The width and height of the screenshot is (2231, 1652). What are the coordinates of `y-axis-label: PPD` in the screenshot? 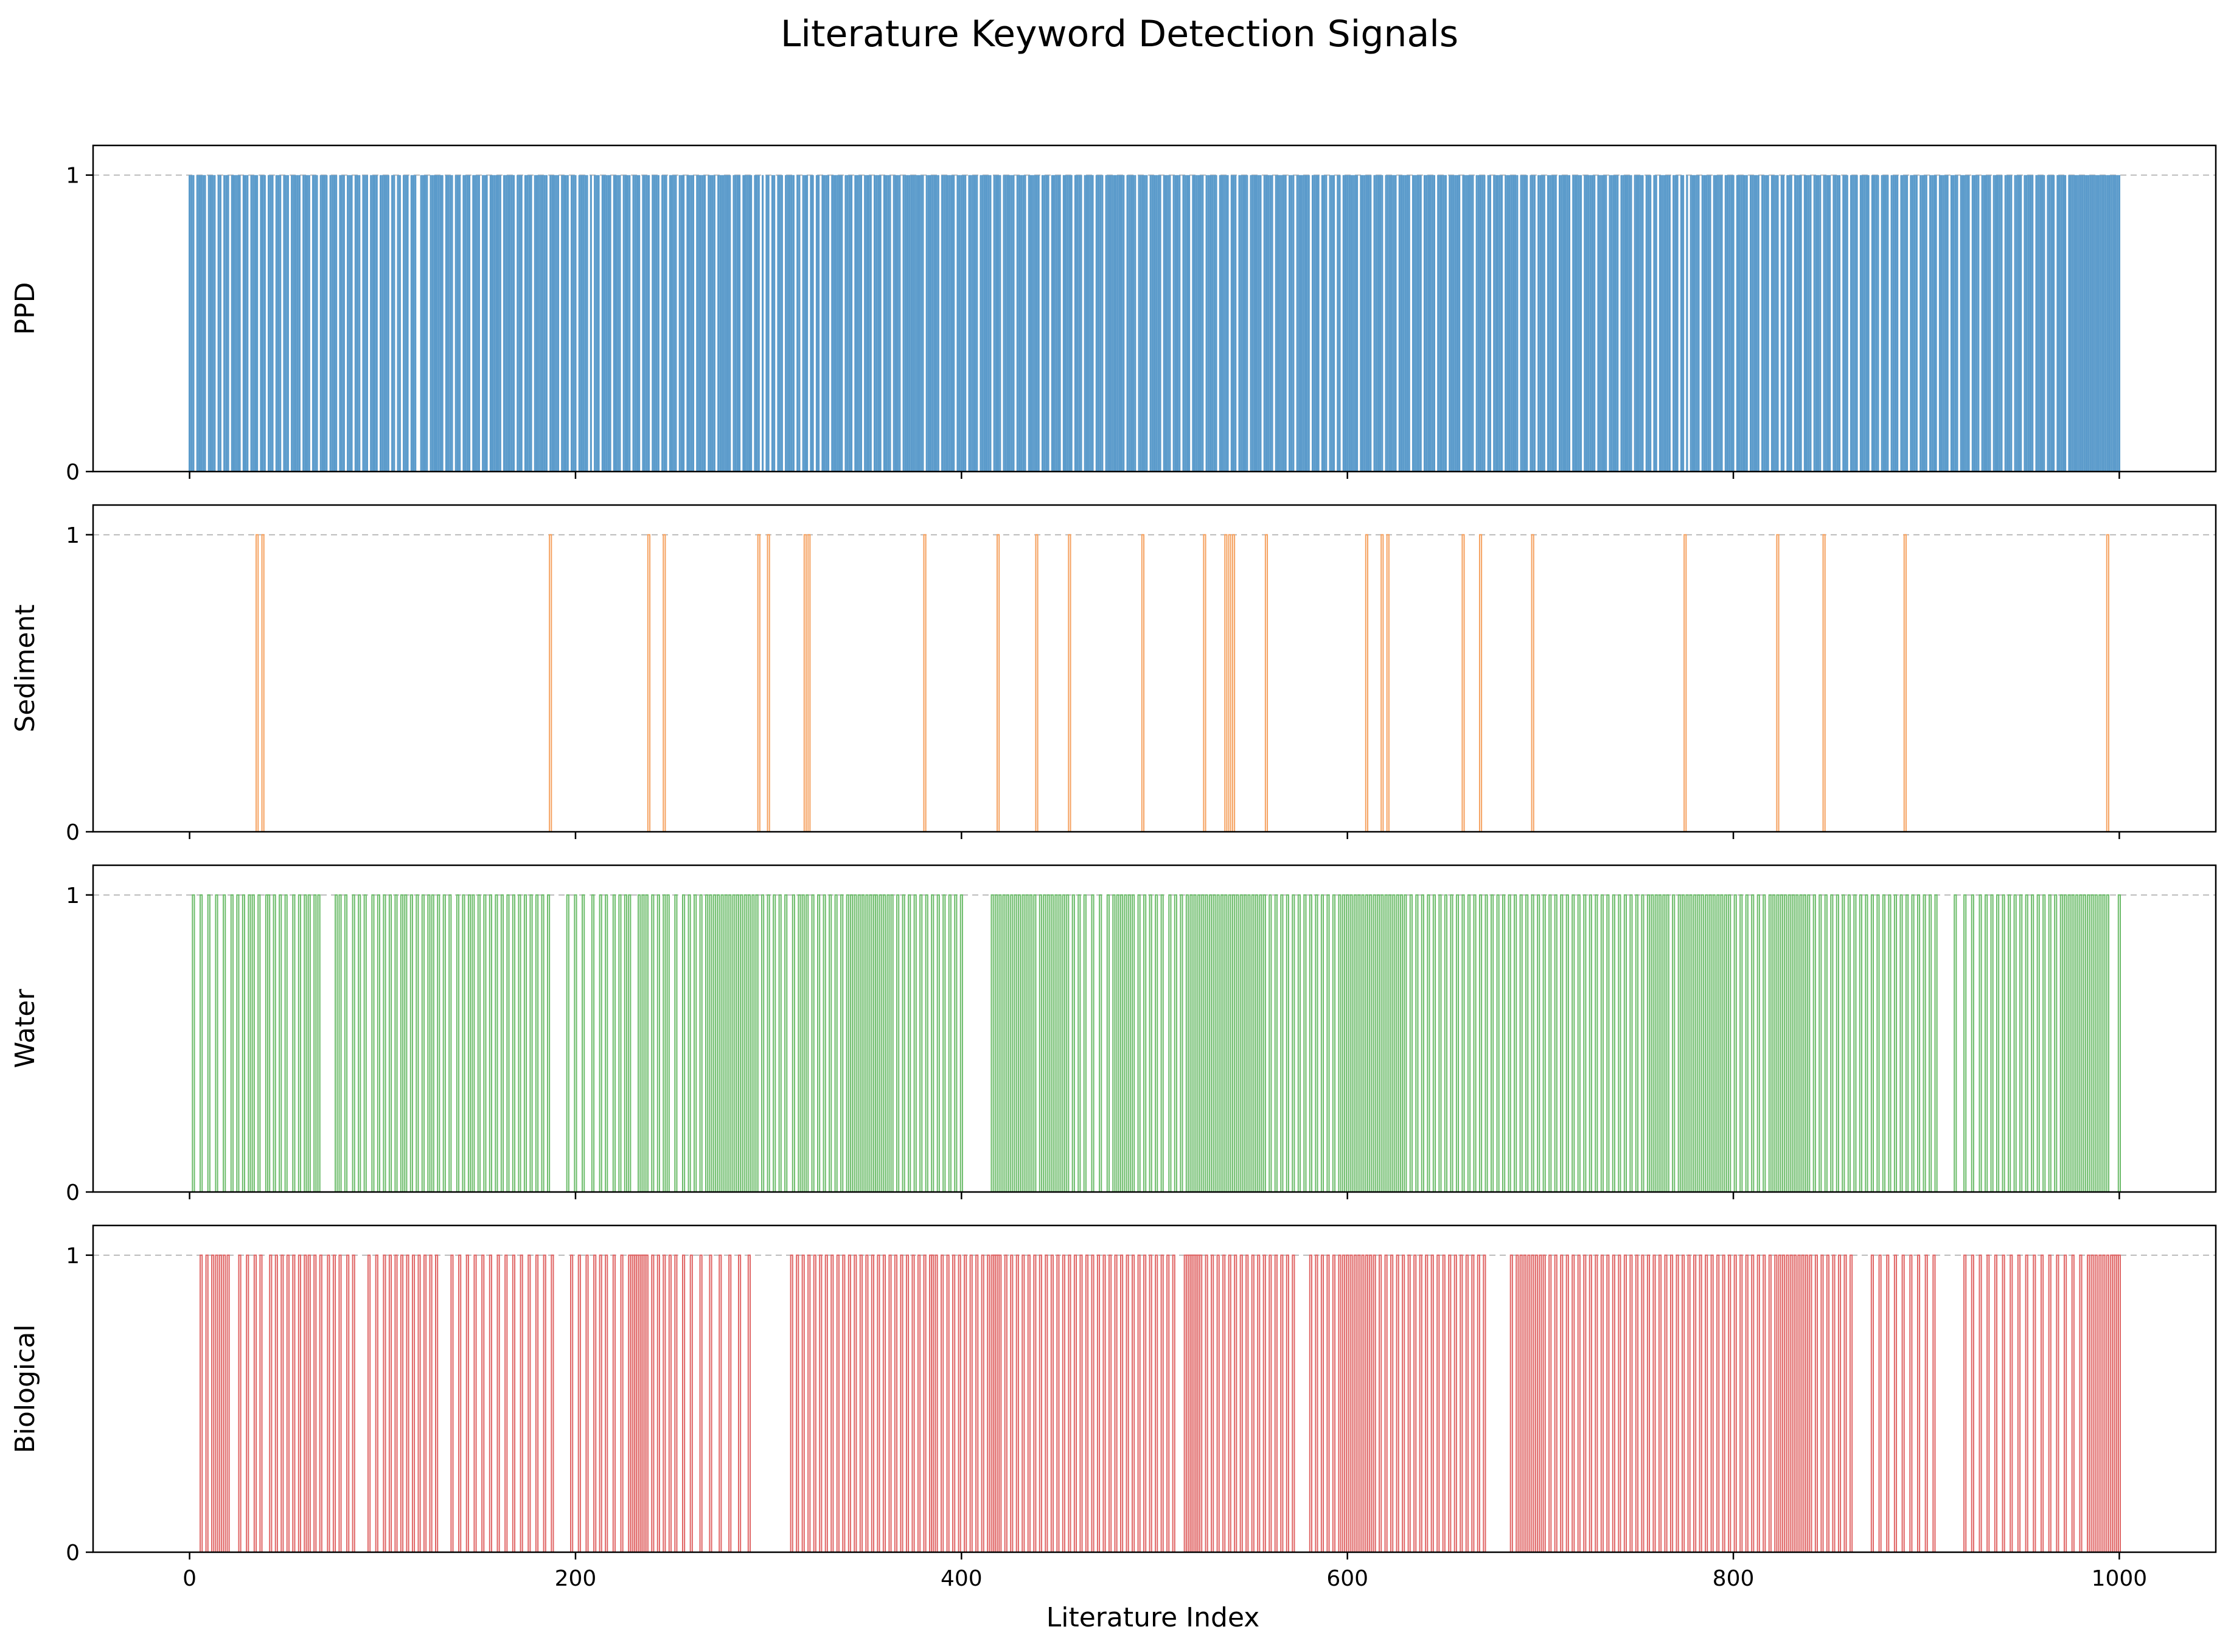 It's located at (25, 308).